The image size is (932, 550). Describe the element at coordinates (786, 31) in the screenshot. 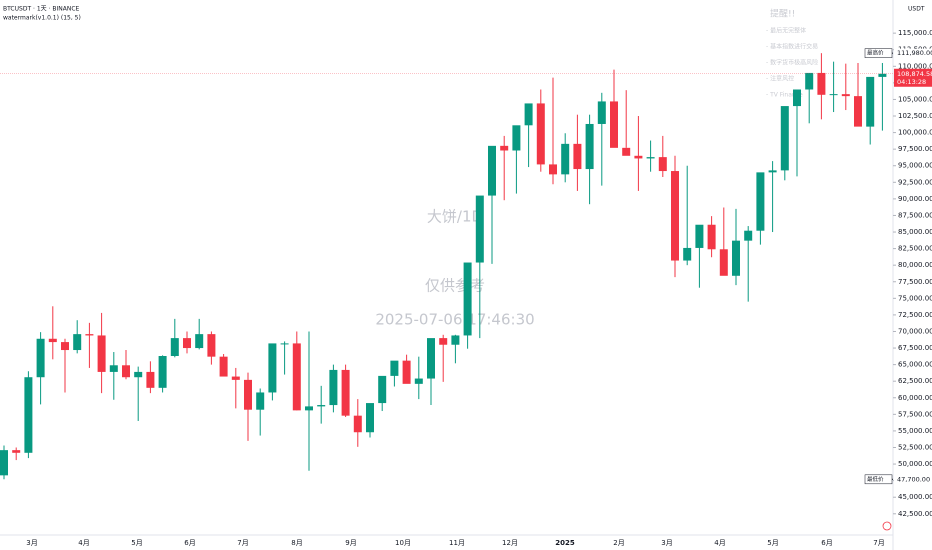

I see `note: - 最后无完整体` at that location.